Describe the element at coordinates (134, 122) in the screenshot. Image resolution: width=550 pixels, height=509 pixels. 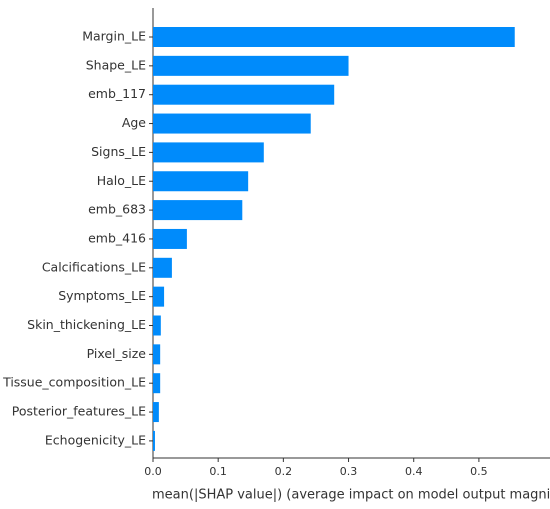
I see `y-tick-label: Age` at that location.